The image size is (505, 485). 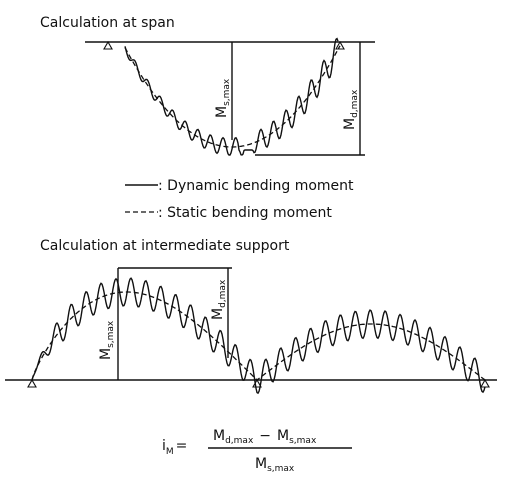 I want to click on formula-denominator: Ms,max, so click(x=275, y=465).